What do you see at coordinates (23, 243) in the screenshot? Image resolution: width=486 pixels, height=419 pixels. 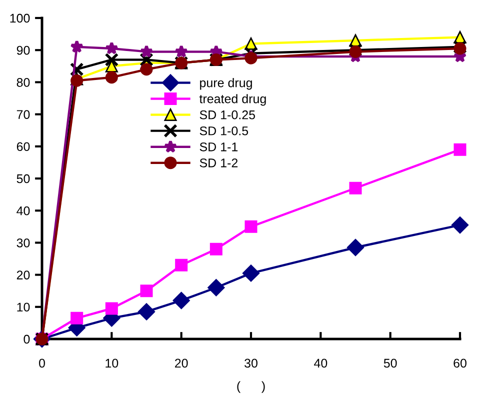 I see `y-tick-label: 30` at bounding box center [23, 243].